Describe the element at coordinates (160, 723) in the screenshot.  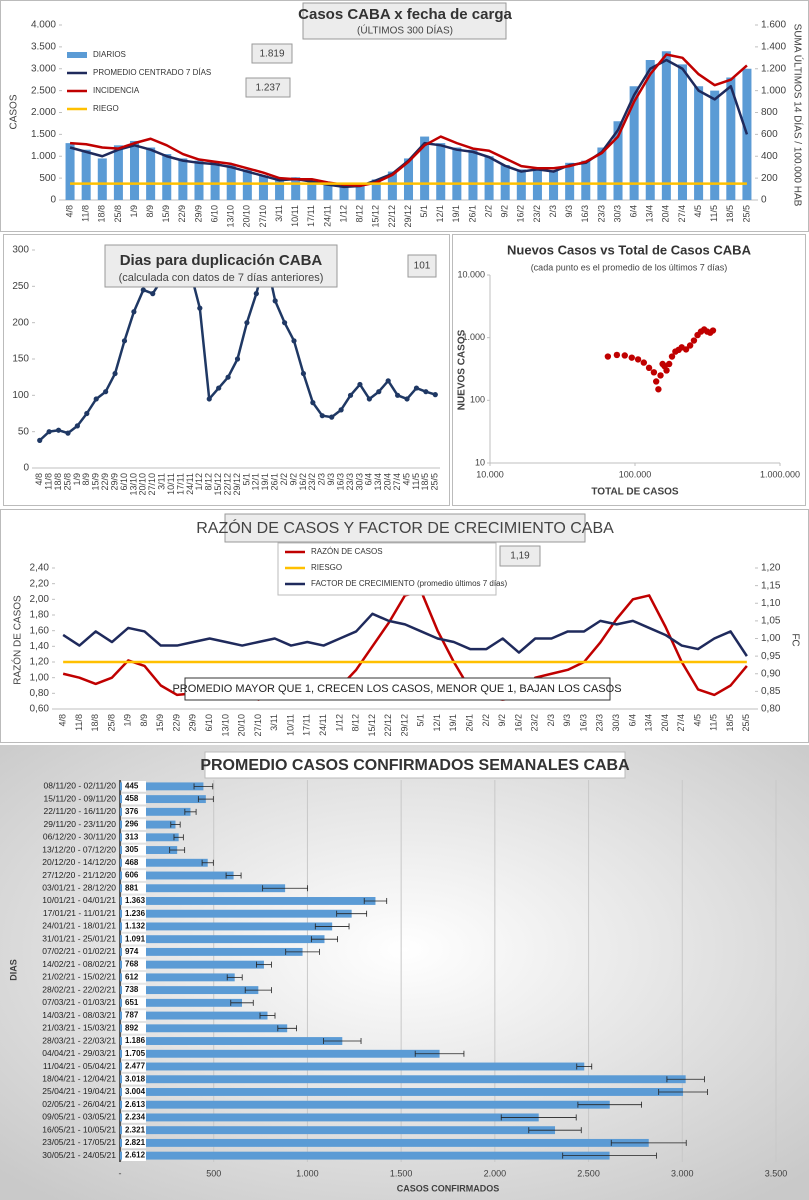
I see `x-tick-label: 15/9` at that location.